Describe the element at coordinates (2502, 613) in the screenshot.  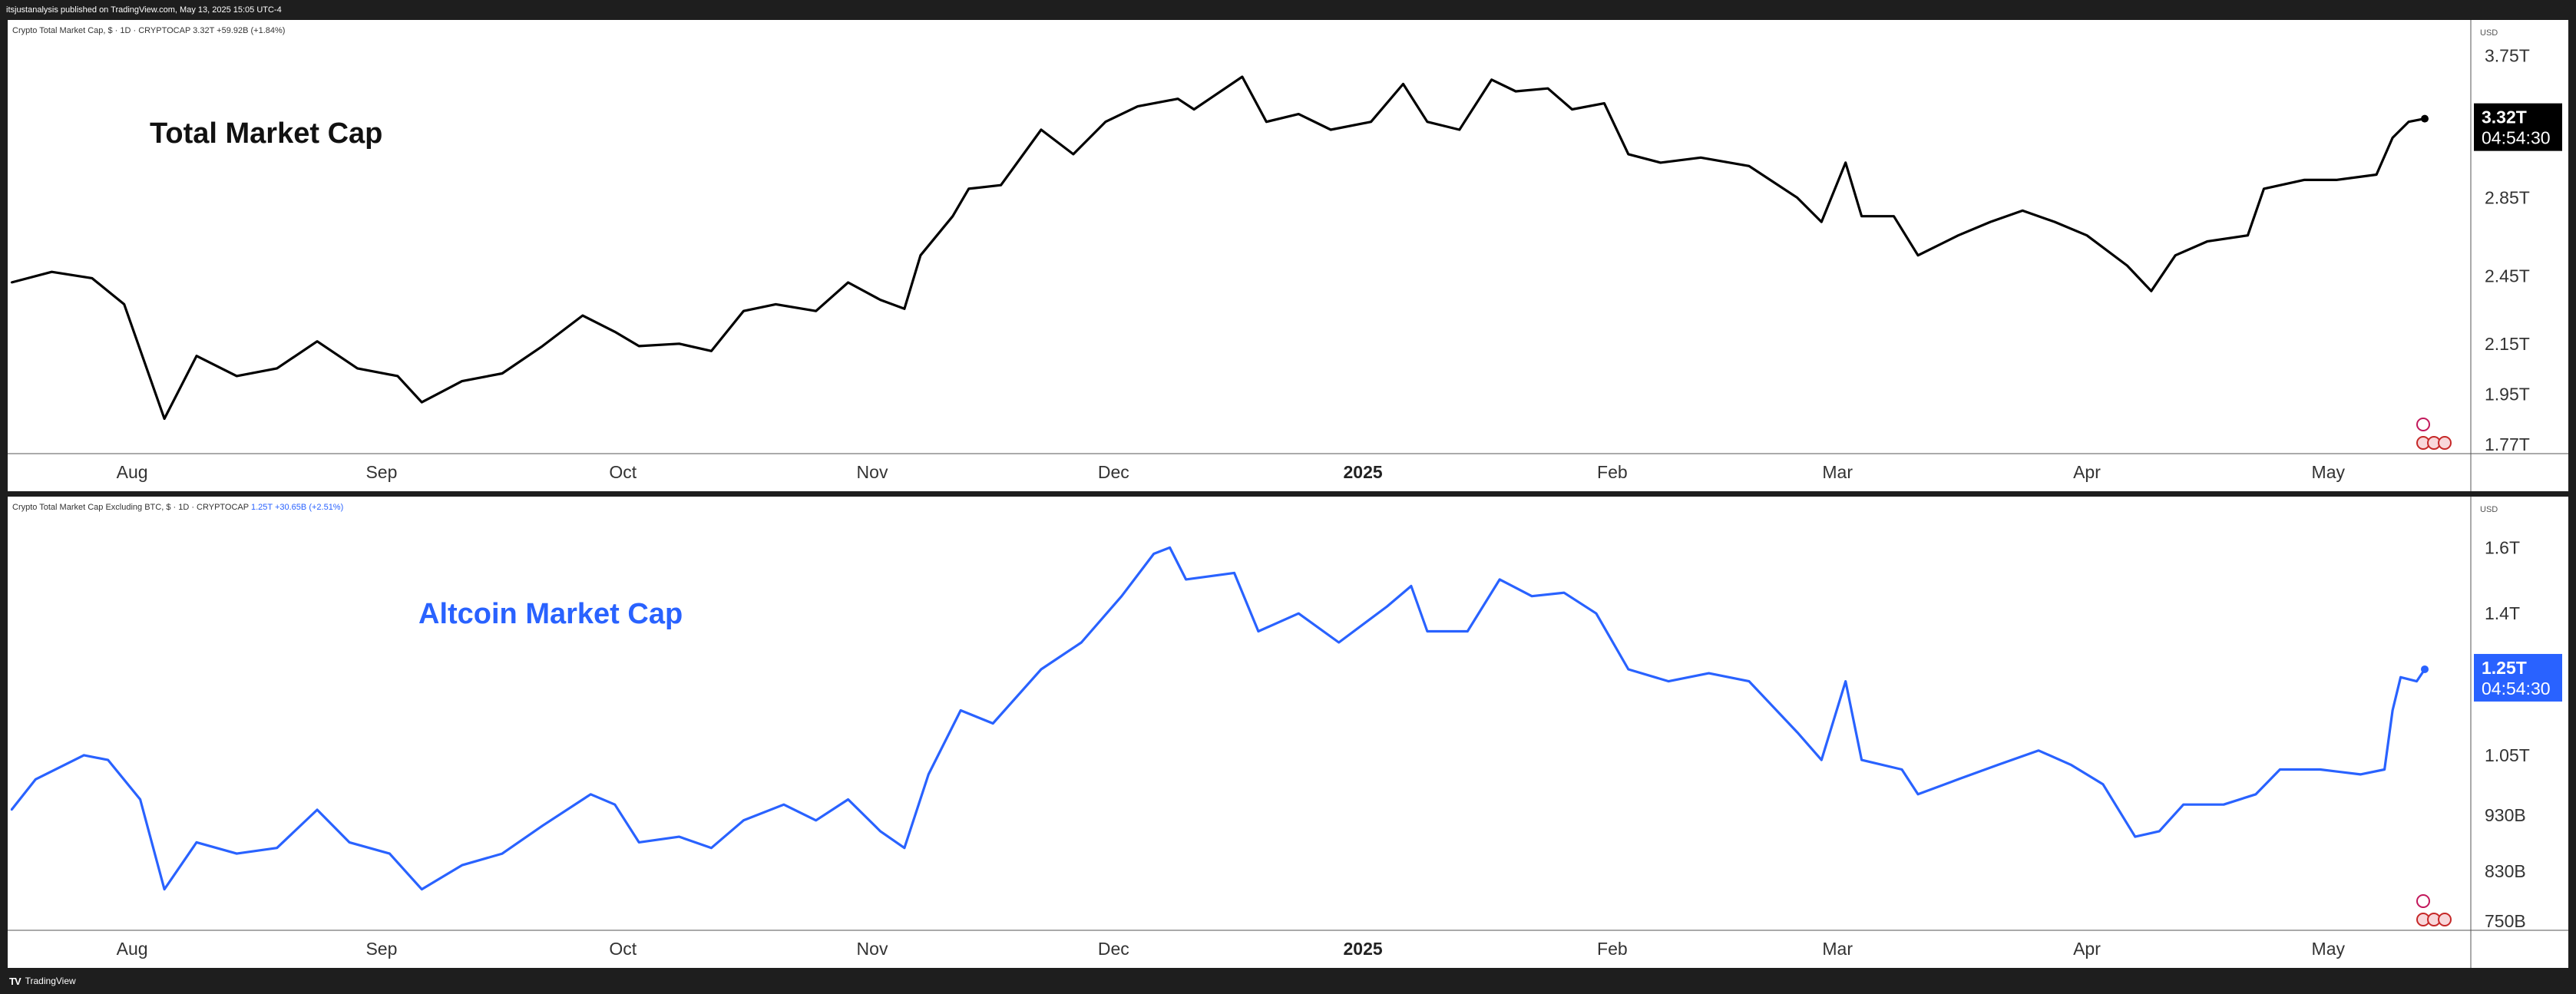
I see `y-tick-label: 1.4T` at that location.